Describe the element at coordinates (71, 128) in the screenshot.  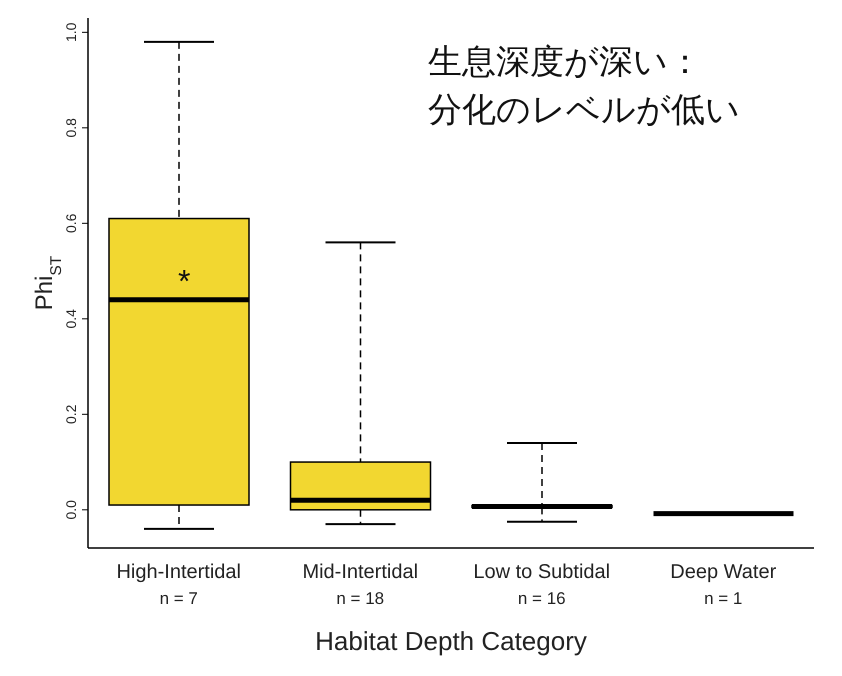
I see `y-tick-label: 0.8` at that location.